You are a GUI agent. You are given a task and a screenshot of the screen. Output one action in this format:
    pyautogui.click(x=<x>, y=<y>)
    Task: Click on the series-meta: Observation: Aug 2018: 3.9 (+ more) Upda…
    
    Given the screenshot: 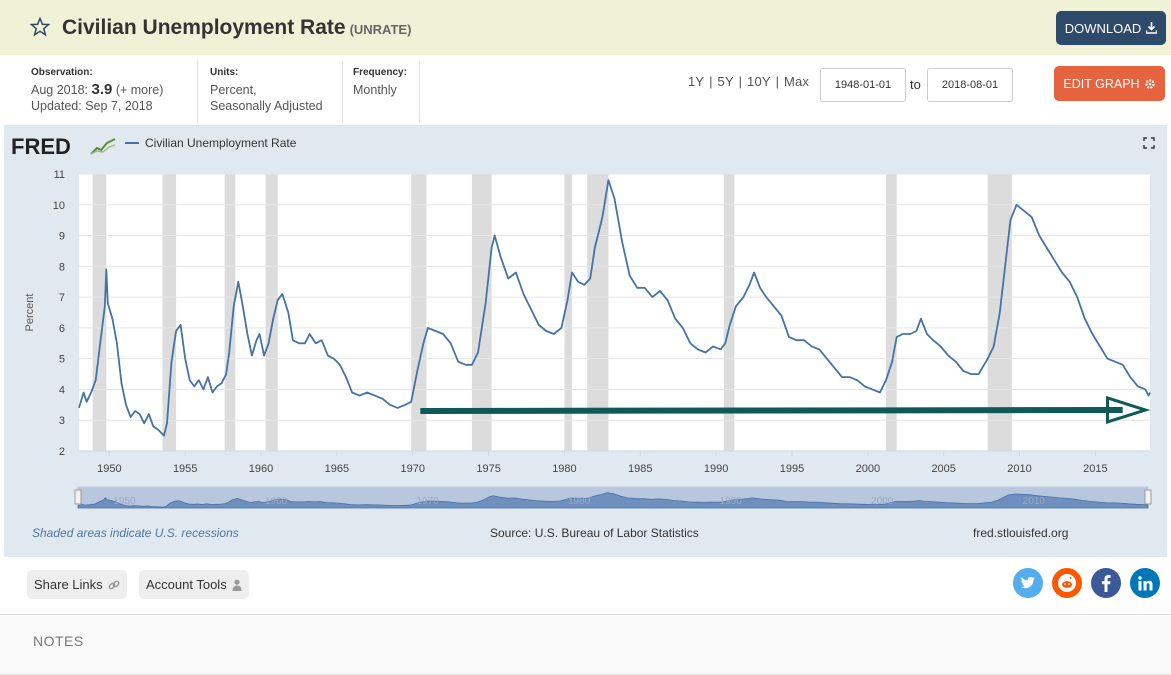 What is the action you would take?
    pyautogui.click(x=585, y=90)
    